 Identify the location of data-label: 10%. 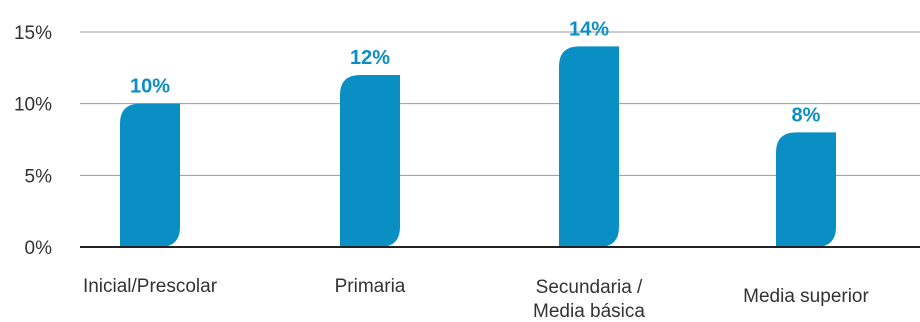
(150, 87).